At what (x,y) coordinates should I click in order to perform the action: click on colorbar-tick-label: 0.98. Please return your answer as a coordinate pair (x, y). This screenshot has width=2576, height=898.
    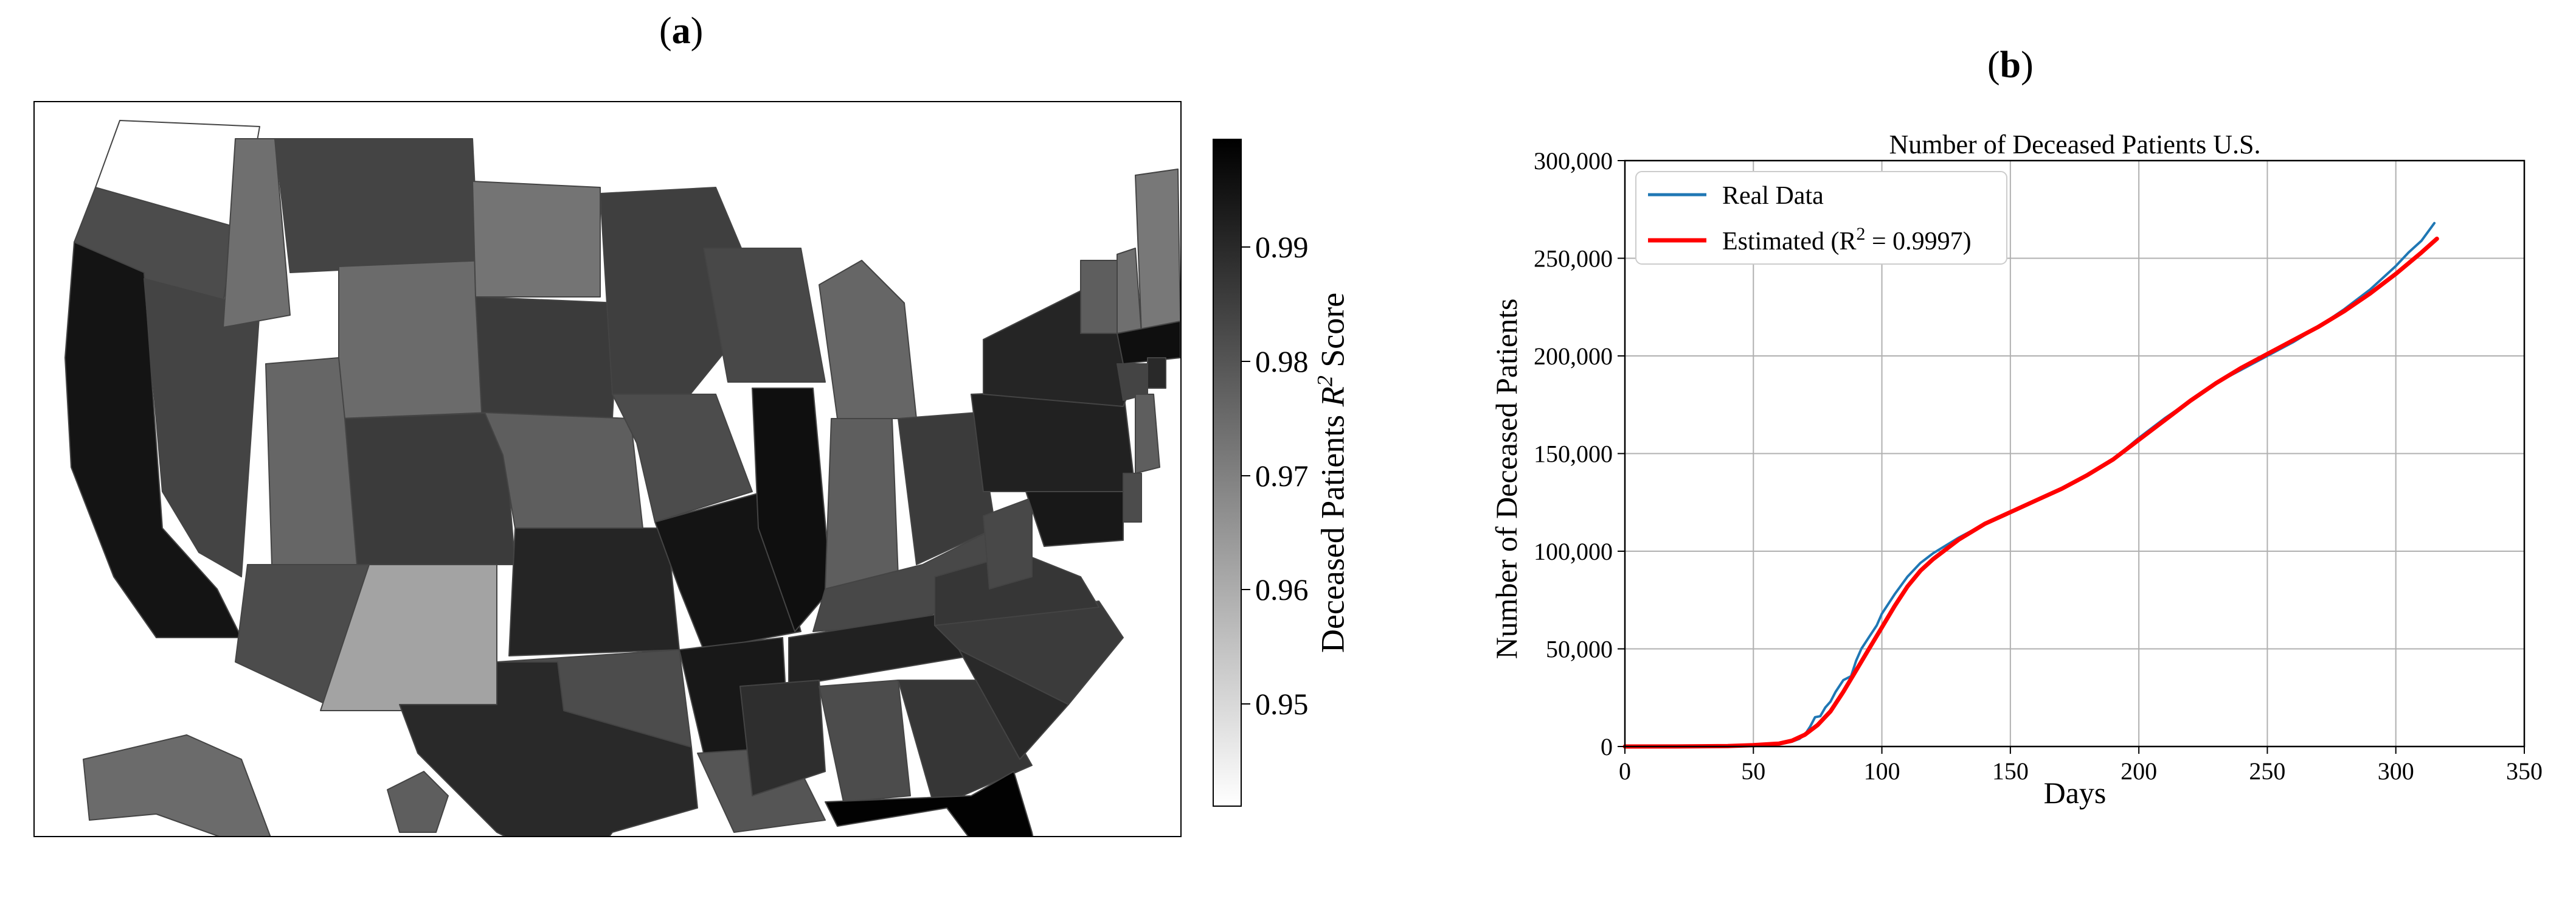
    Looking at the image, I should click on (1282, 361).